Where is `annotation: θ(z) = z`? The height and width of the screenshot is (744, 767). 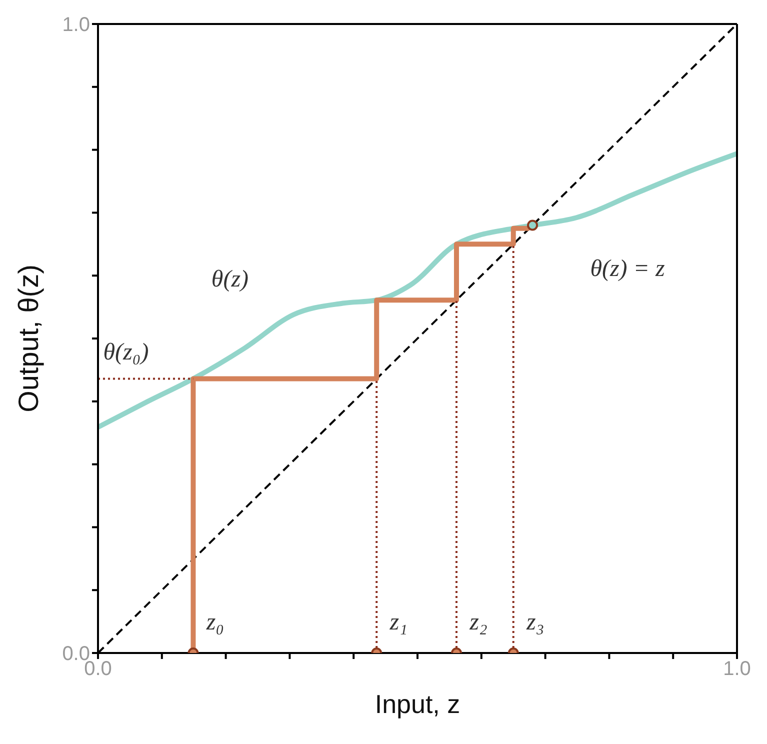 annotation: θ(z) = z is located at coordinates (628, 269).